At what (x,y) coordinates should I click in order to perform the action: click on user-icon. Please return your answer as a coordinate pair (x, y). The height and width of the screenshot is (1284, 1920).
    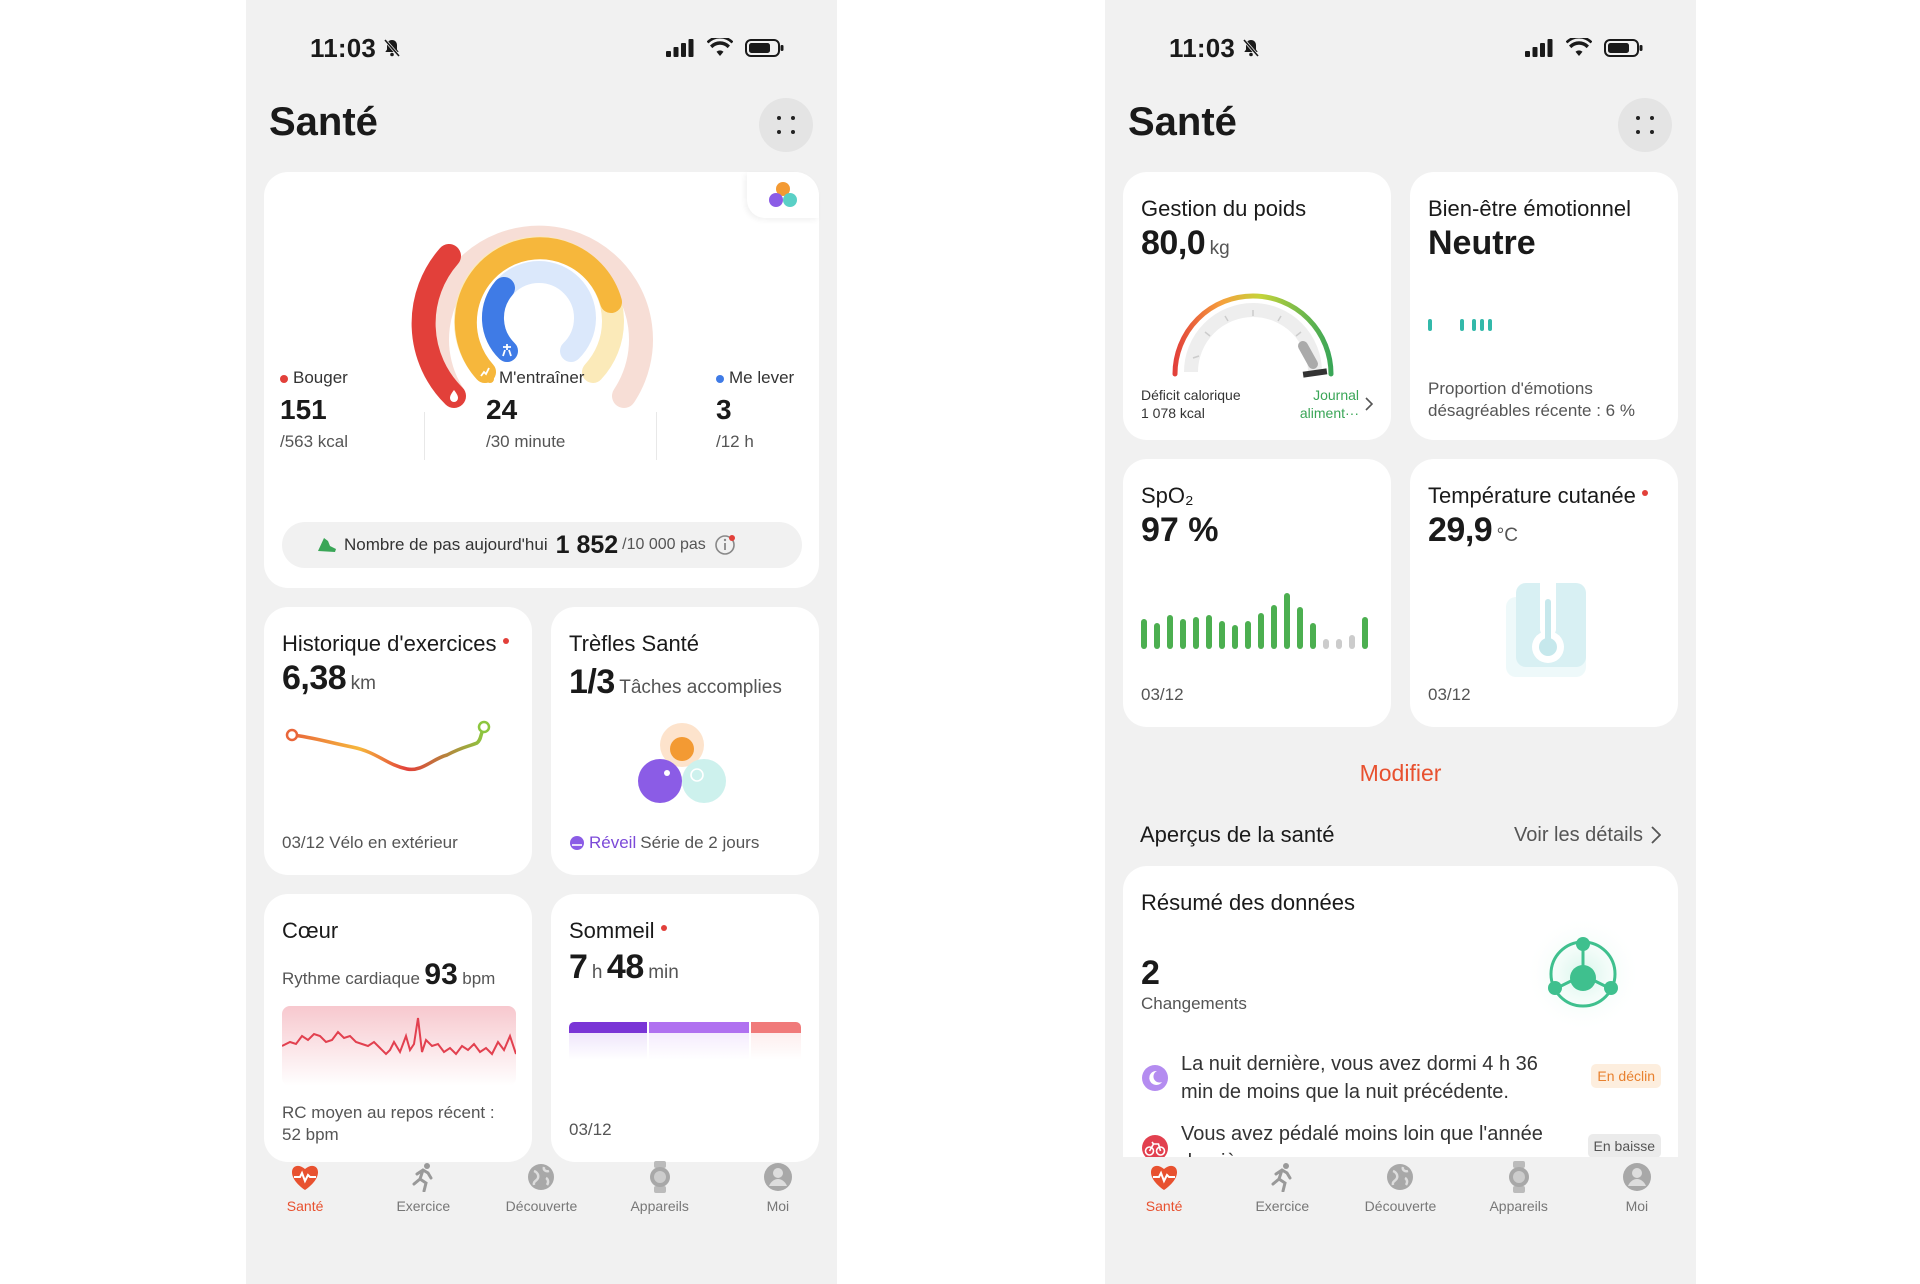
    Looking at the image, I should click on (1636, 1177).